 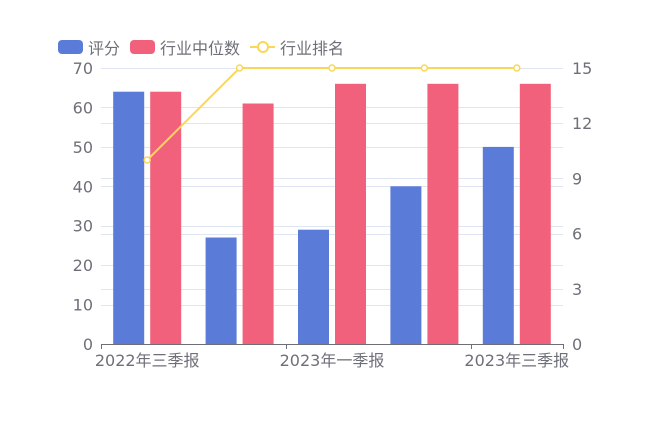 I want to click on y-axis-label: 60, so click(x=83, y=107).